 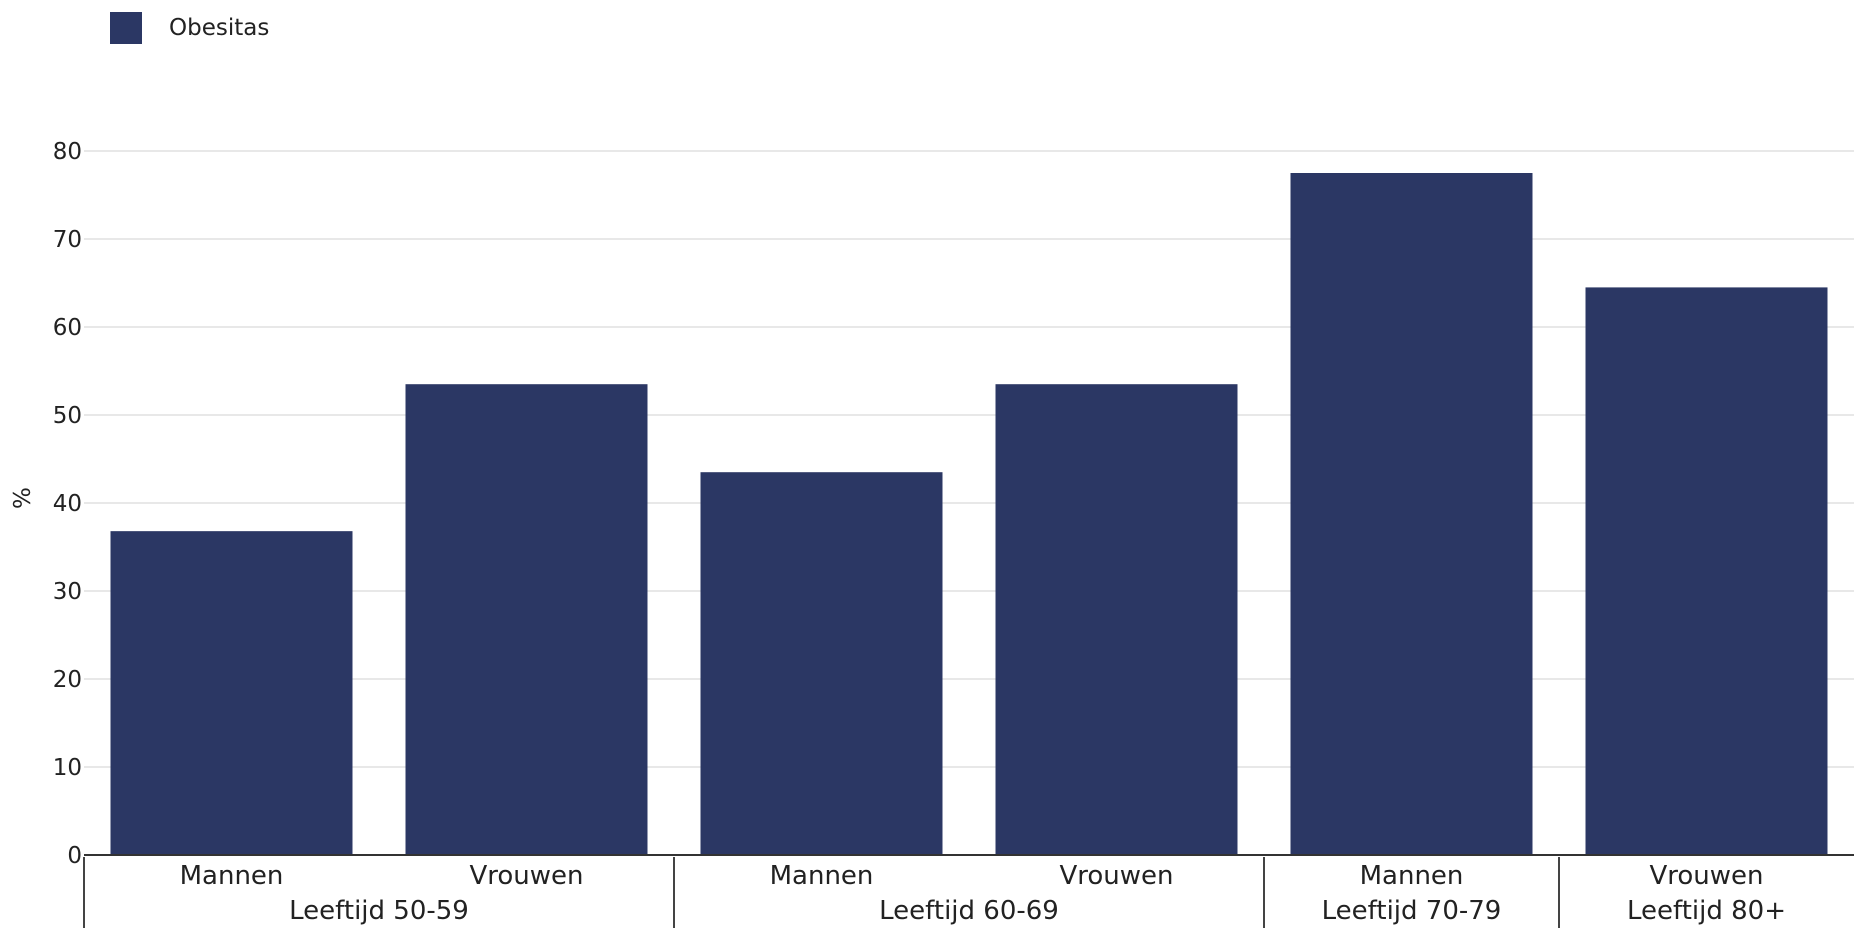 What do you see at coordinates (67, 240) in the screenshot?
I see `y-tick-label: 70` at bounding box center [67, 240].